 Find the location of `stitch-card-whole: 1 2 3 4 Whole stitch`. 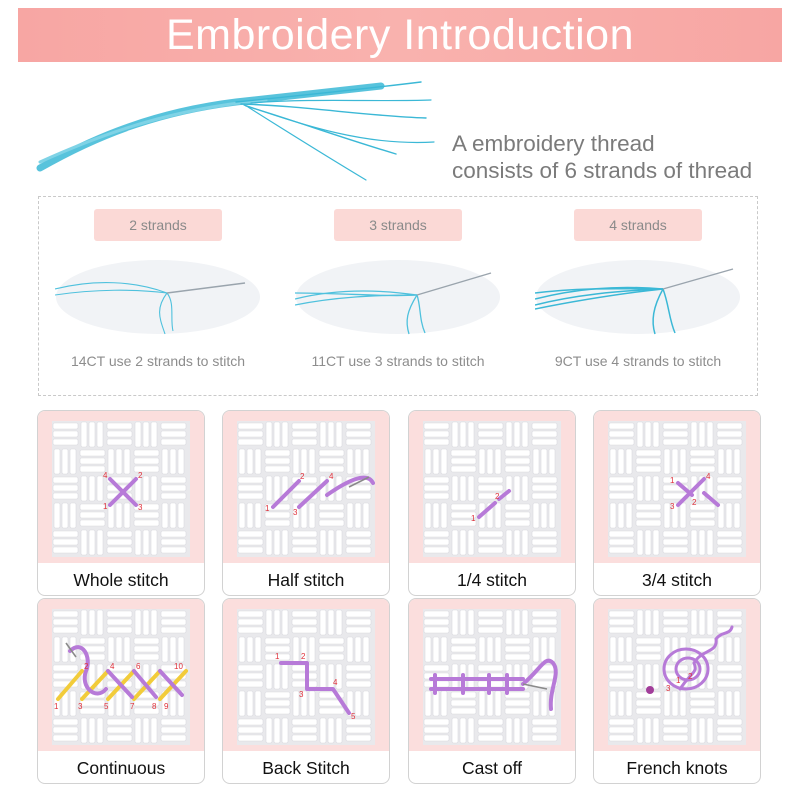

stitch-card-whole: 1 2 3 4 Whole stitch is located at coordinates (121, 503).